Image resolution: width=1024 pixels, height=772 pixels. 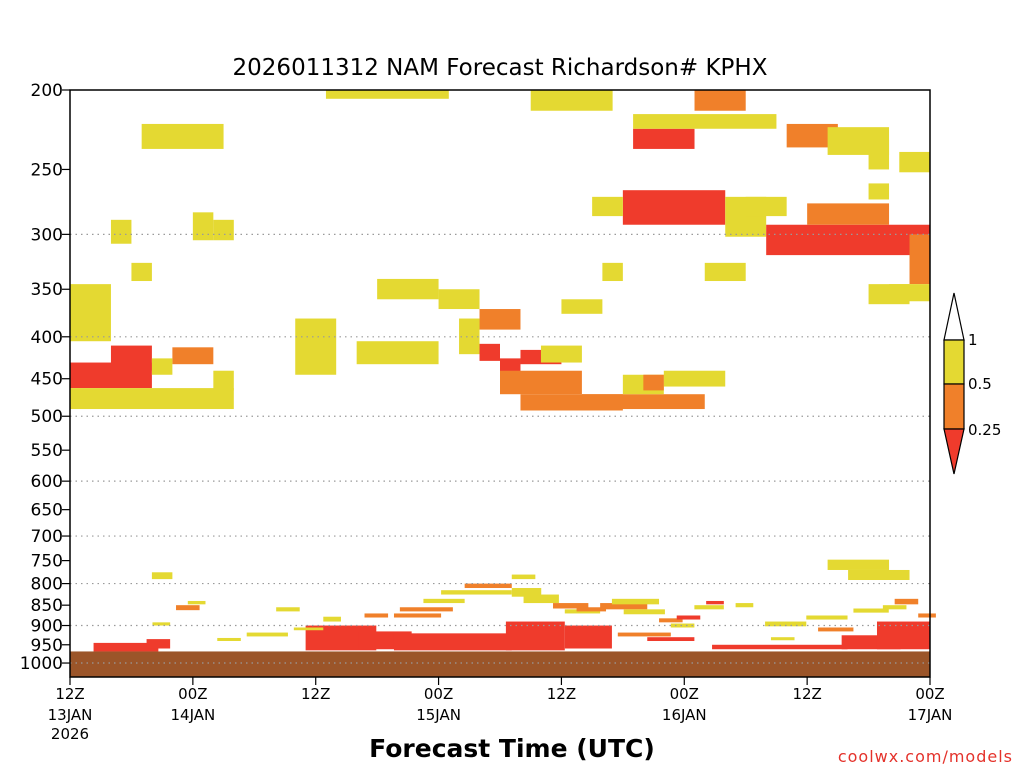 What do you see at coordinates (70, 734) in the screenshot?
I see `x-tick-label: 2026` at bounding box center [70, 734].